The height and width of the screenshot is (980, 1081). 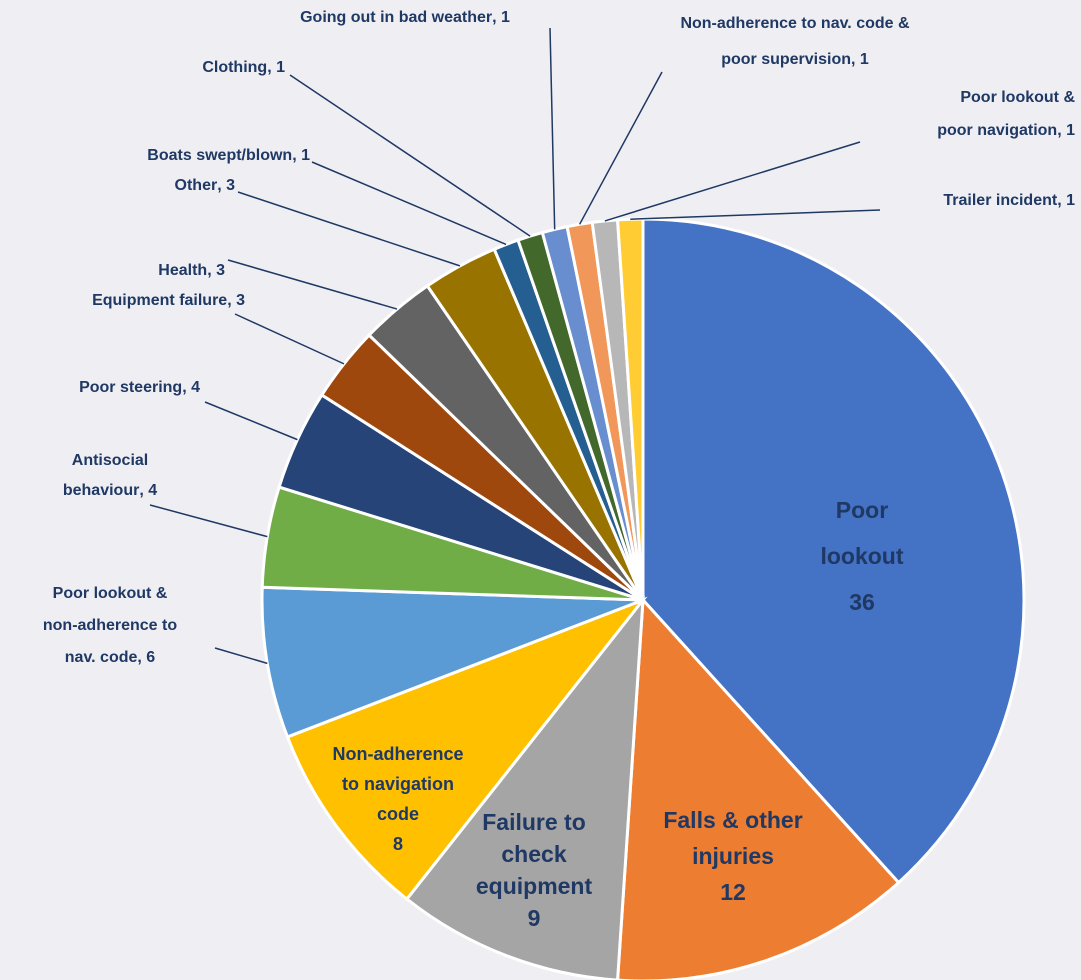 I want to click on category-label: Trailer incident, so click(x=1000, y=200).